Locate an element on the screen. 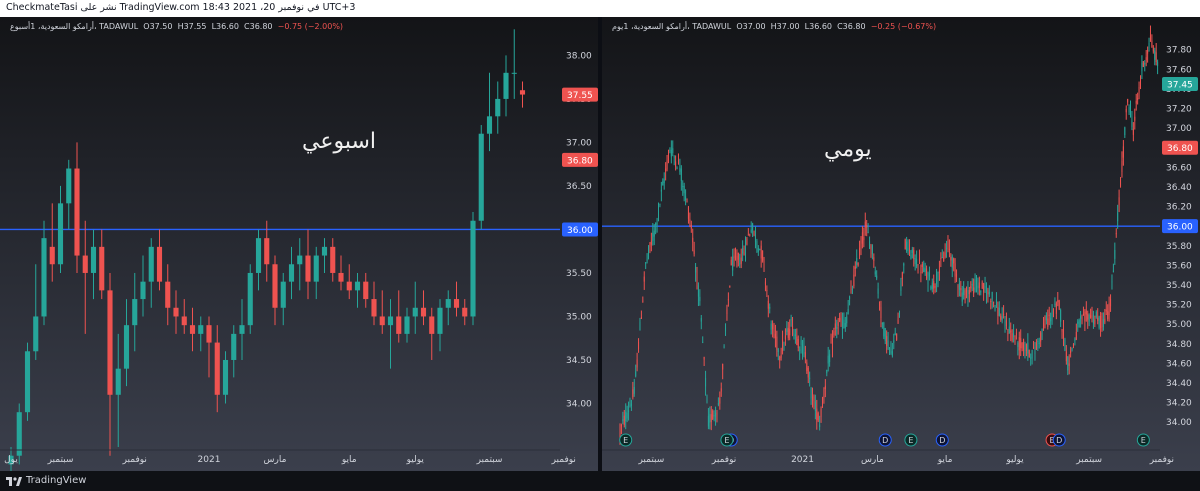 Image resolution: width=1200 pixels, height=491 pixels. panel-divider is located at coordinates (600, 244).